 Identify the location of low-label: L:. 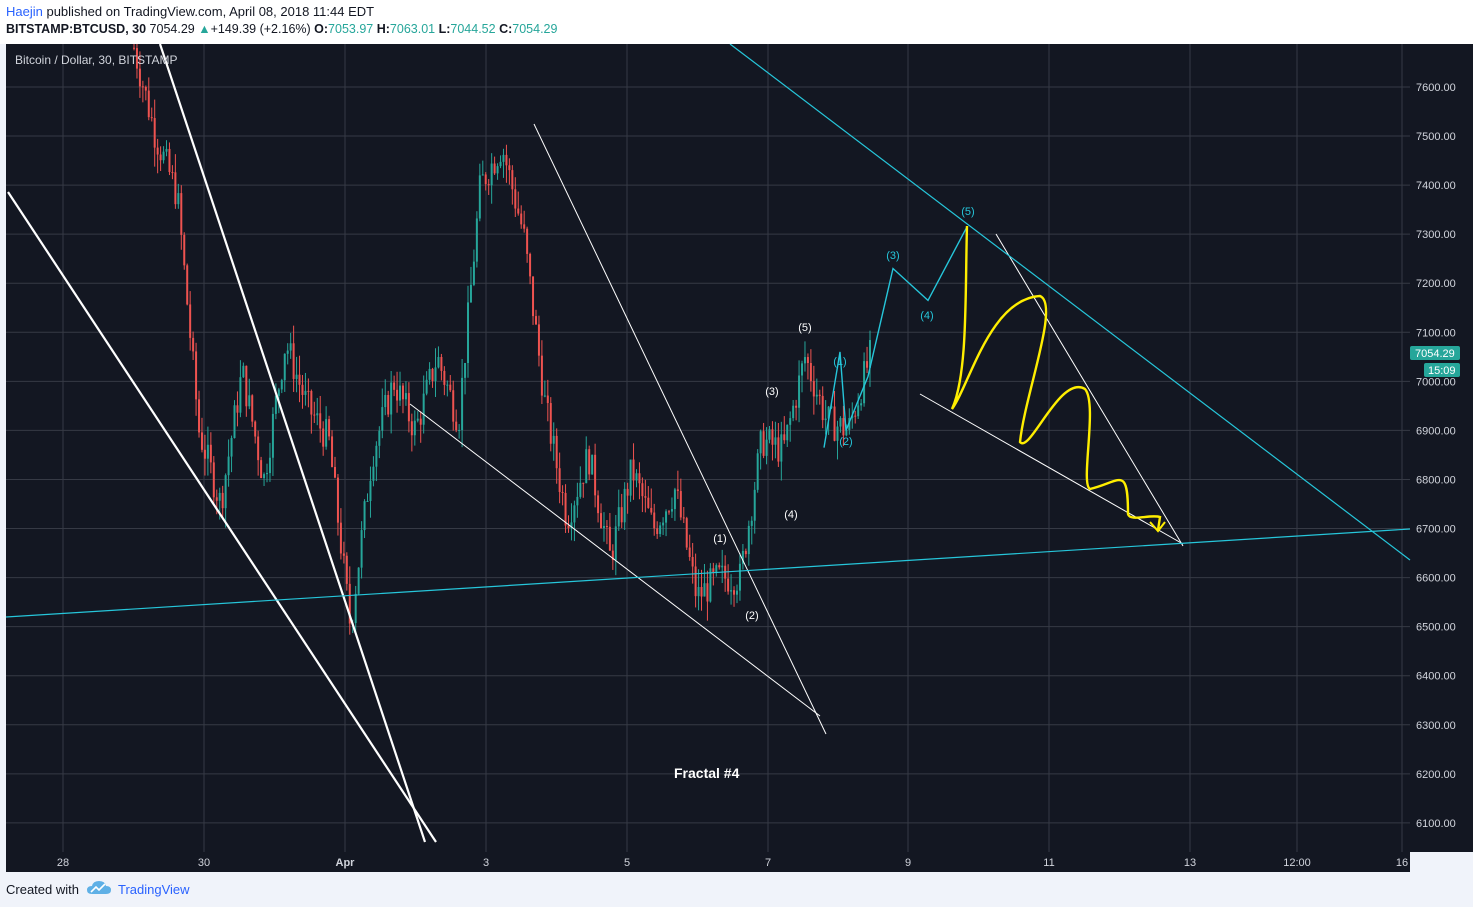
(444, 29).